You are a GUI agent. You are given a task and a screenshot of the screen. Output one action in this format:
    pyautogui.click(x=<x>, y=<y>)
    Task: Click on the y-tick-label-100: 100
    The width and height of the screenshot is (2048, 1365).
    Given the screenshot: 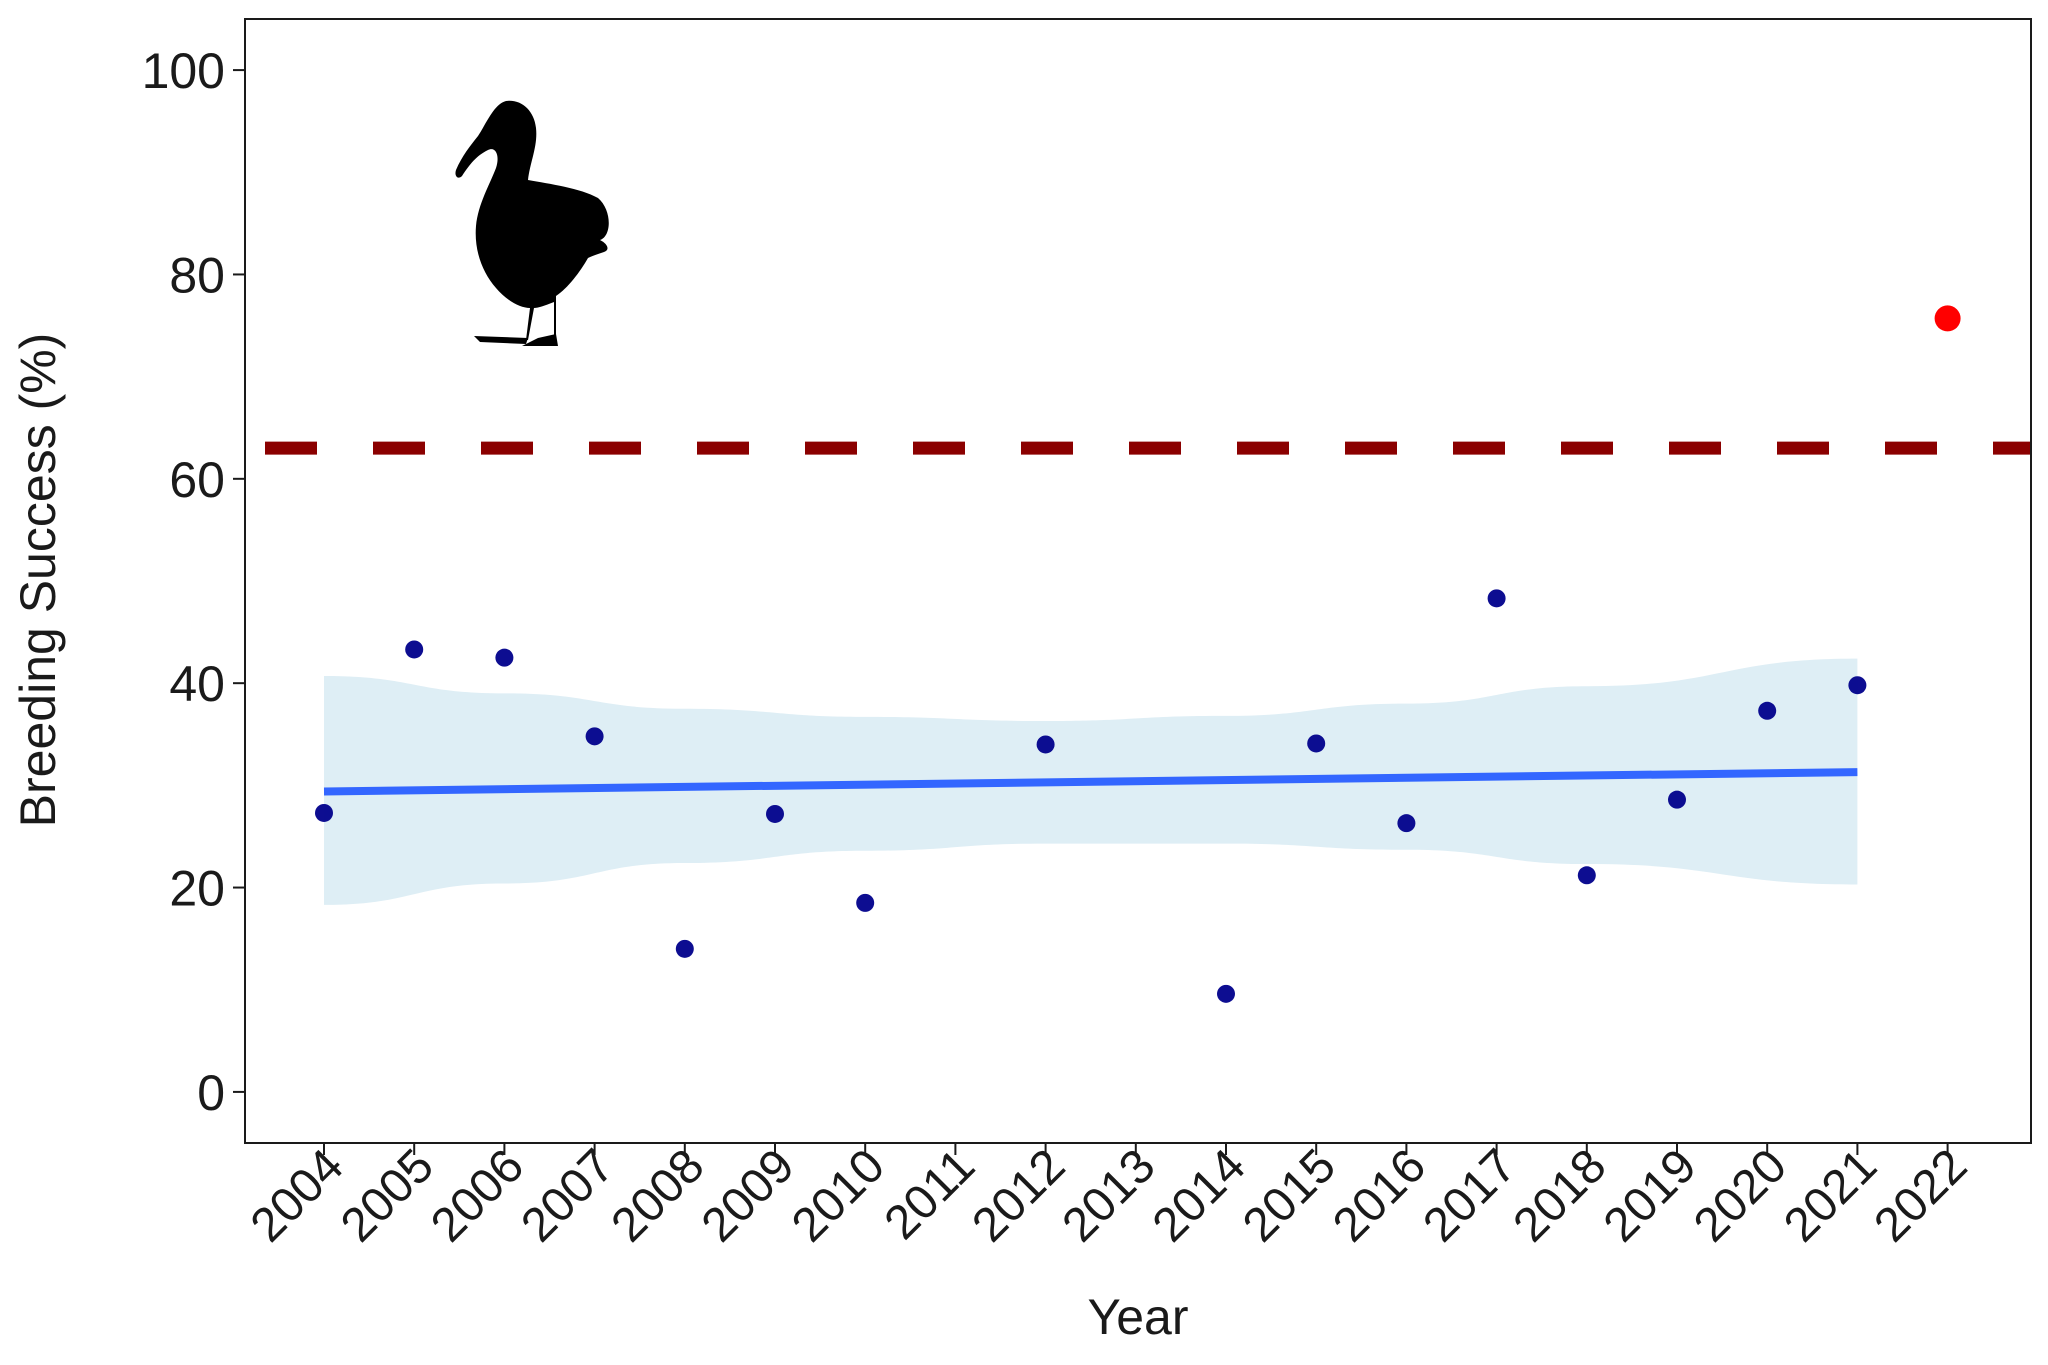 What is the action you would take?
    pyautogui.click(x=183, y=71)
    